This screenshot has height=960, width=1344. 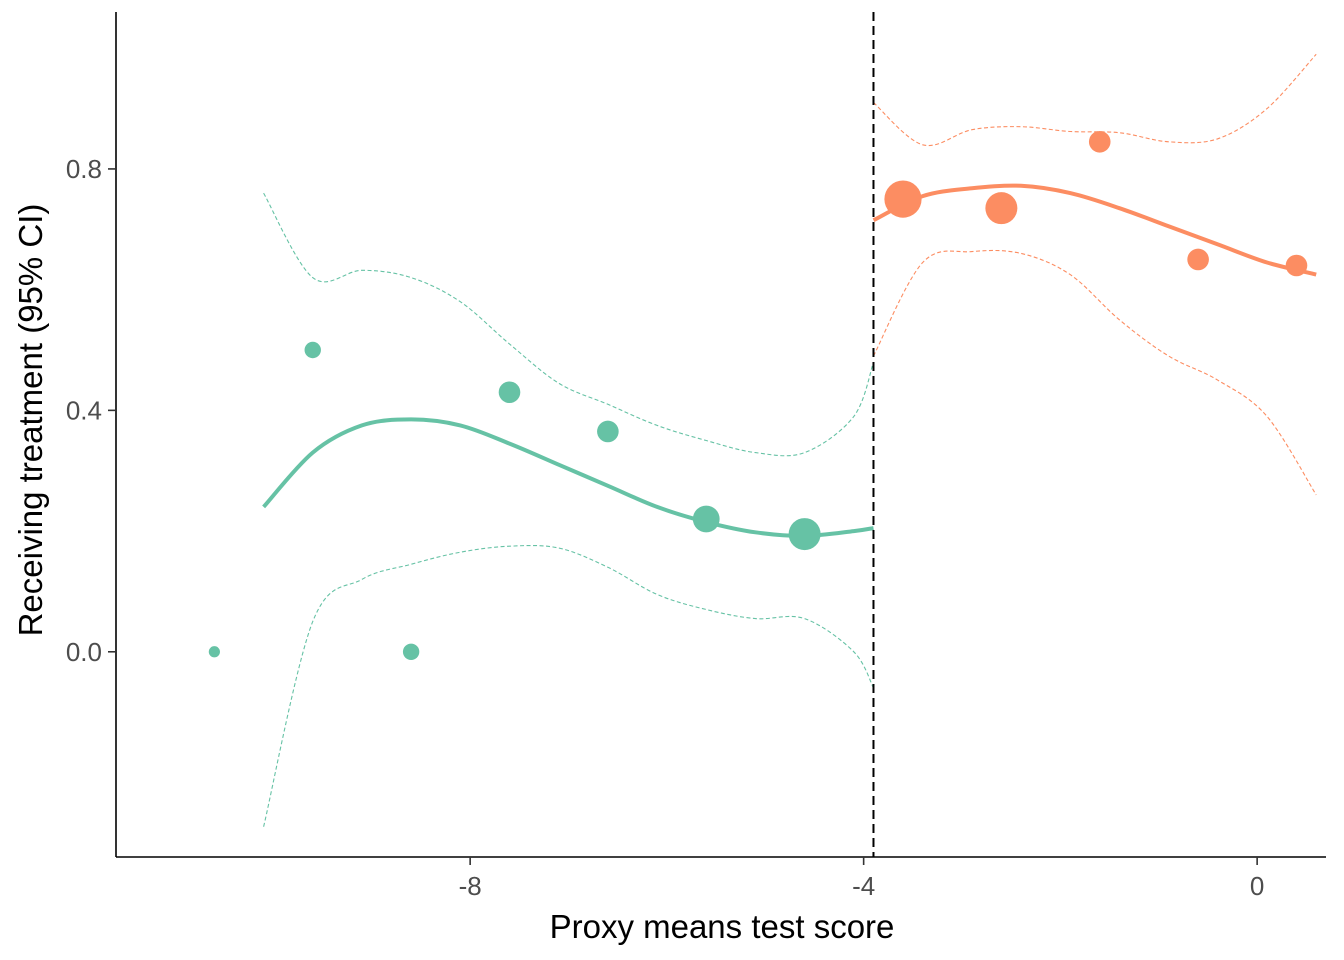 I want to click on x-tick-label: 0, so click(x=1257, y=886).